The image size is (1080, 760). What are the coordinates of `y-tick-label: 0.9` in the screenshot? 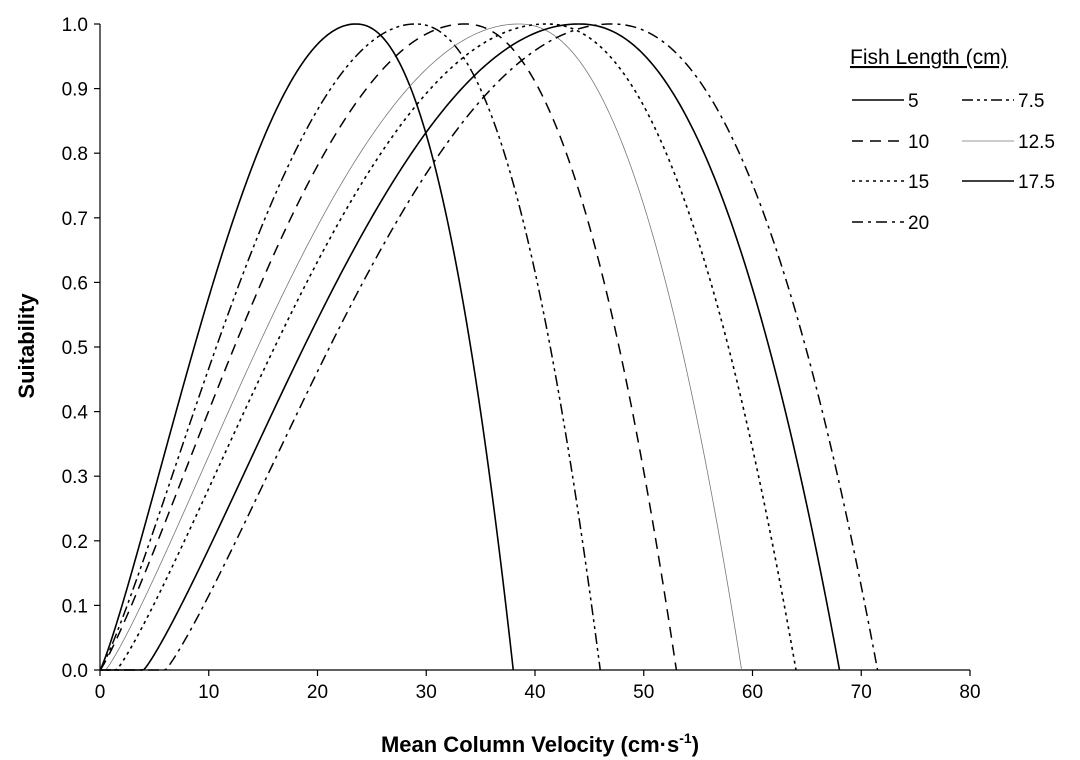 It's located at (75, 90).